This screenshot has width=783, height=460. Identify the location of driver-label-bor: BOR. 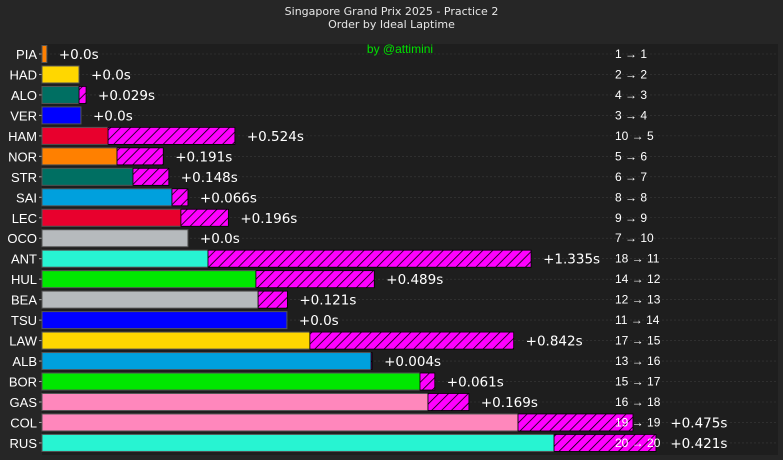
(23, 382).